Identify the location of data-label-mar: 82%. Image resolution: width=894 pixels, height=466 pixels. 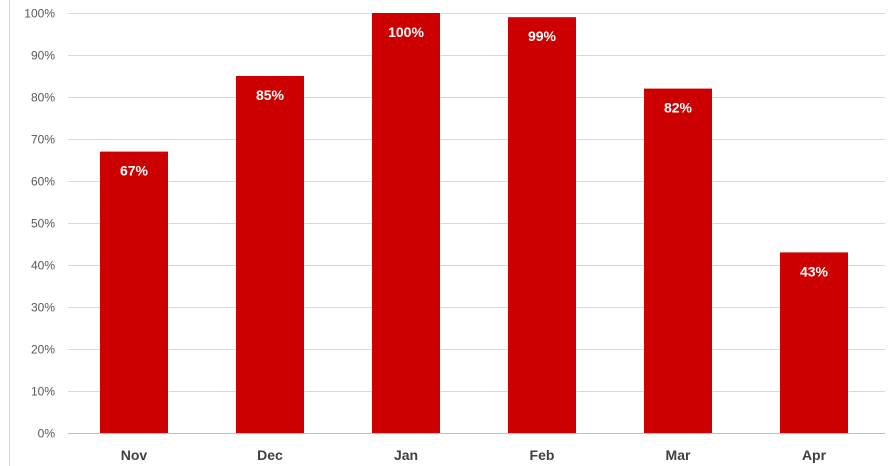
(678, 108).